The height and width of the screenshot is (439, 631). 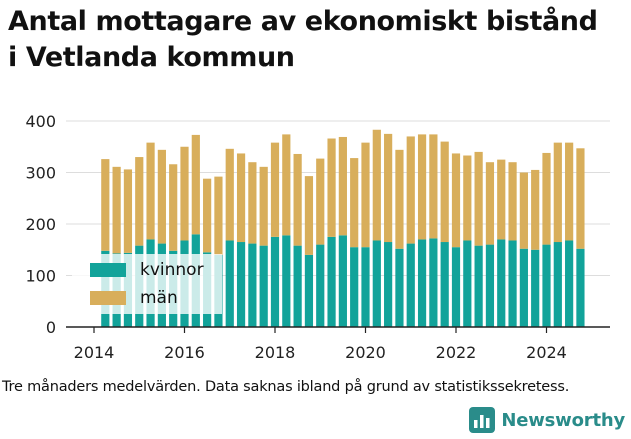 What do you see at coordinates (365, 352) in the screenshot?
I see `x-tick-label-2020: 2020` at bounding box center [365, 352].